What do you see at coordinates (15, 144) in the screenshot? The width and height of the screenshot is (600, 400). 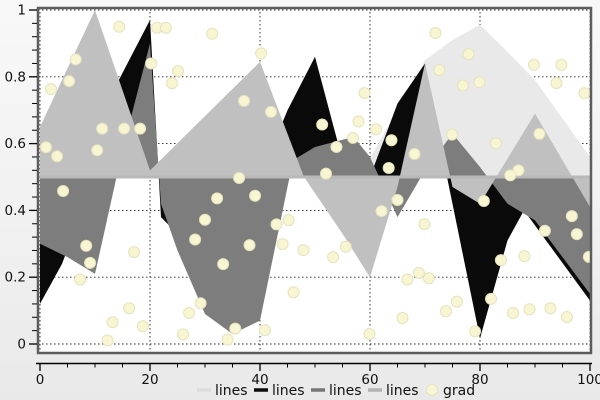 I see `y-tick-label: 0.6` at bounding box center [15, 144].